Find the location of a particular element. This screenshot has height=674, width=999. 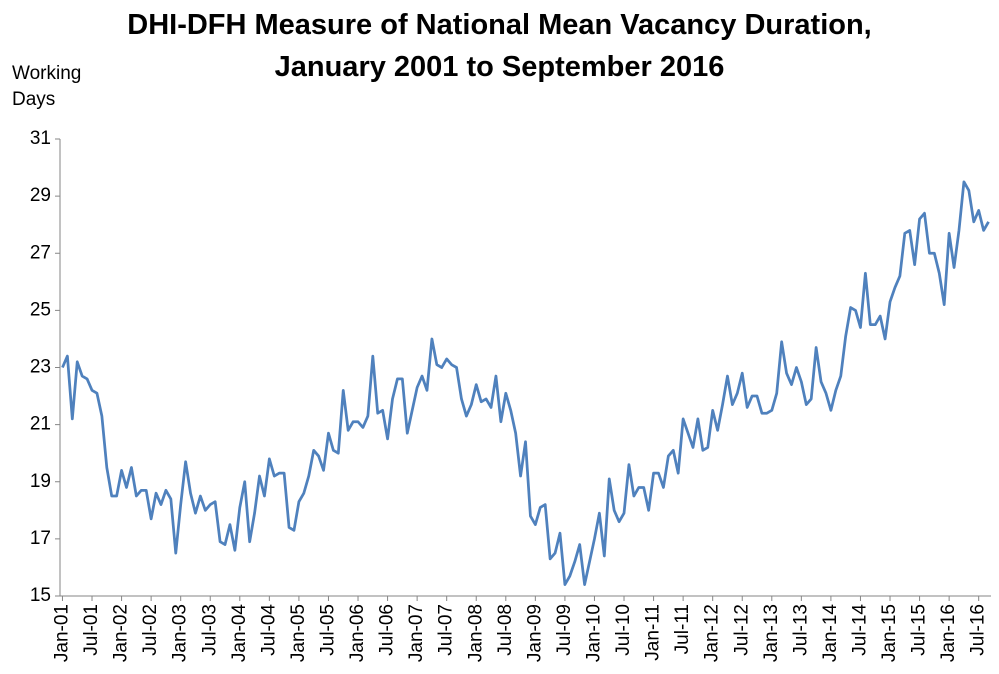

x-tick-label: Jan-06 is located at coordinates (357, 633).